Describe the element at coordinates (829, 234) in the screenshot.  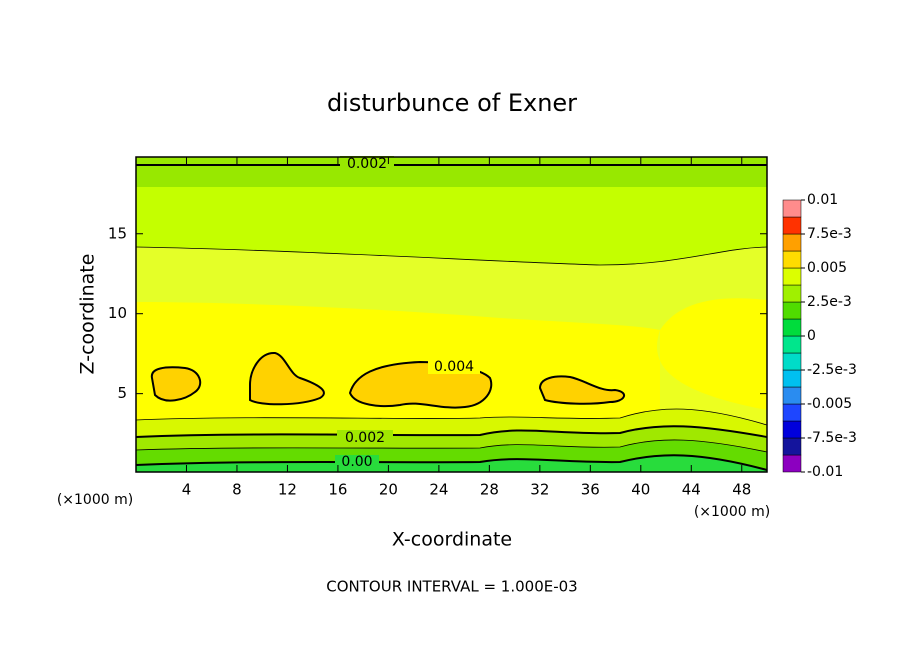
I see `colorbar-label: 7.5e-3` at that location.